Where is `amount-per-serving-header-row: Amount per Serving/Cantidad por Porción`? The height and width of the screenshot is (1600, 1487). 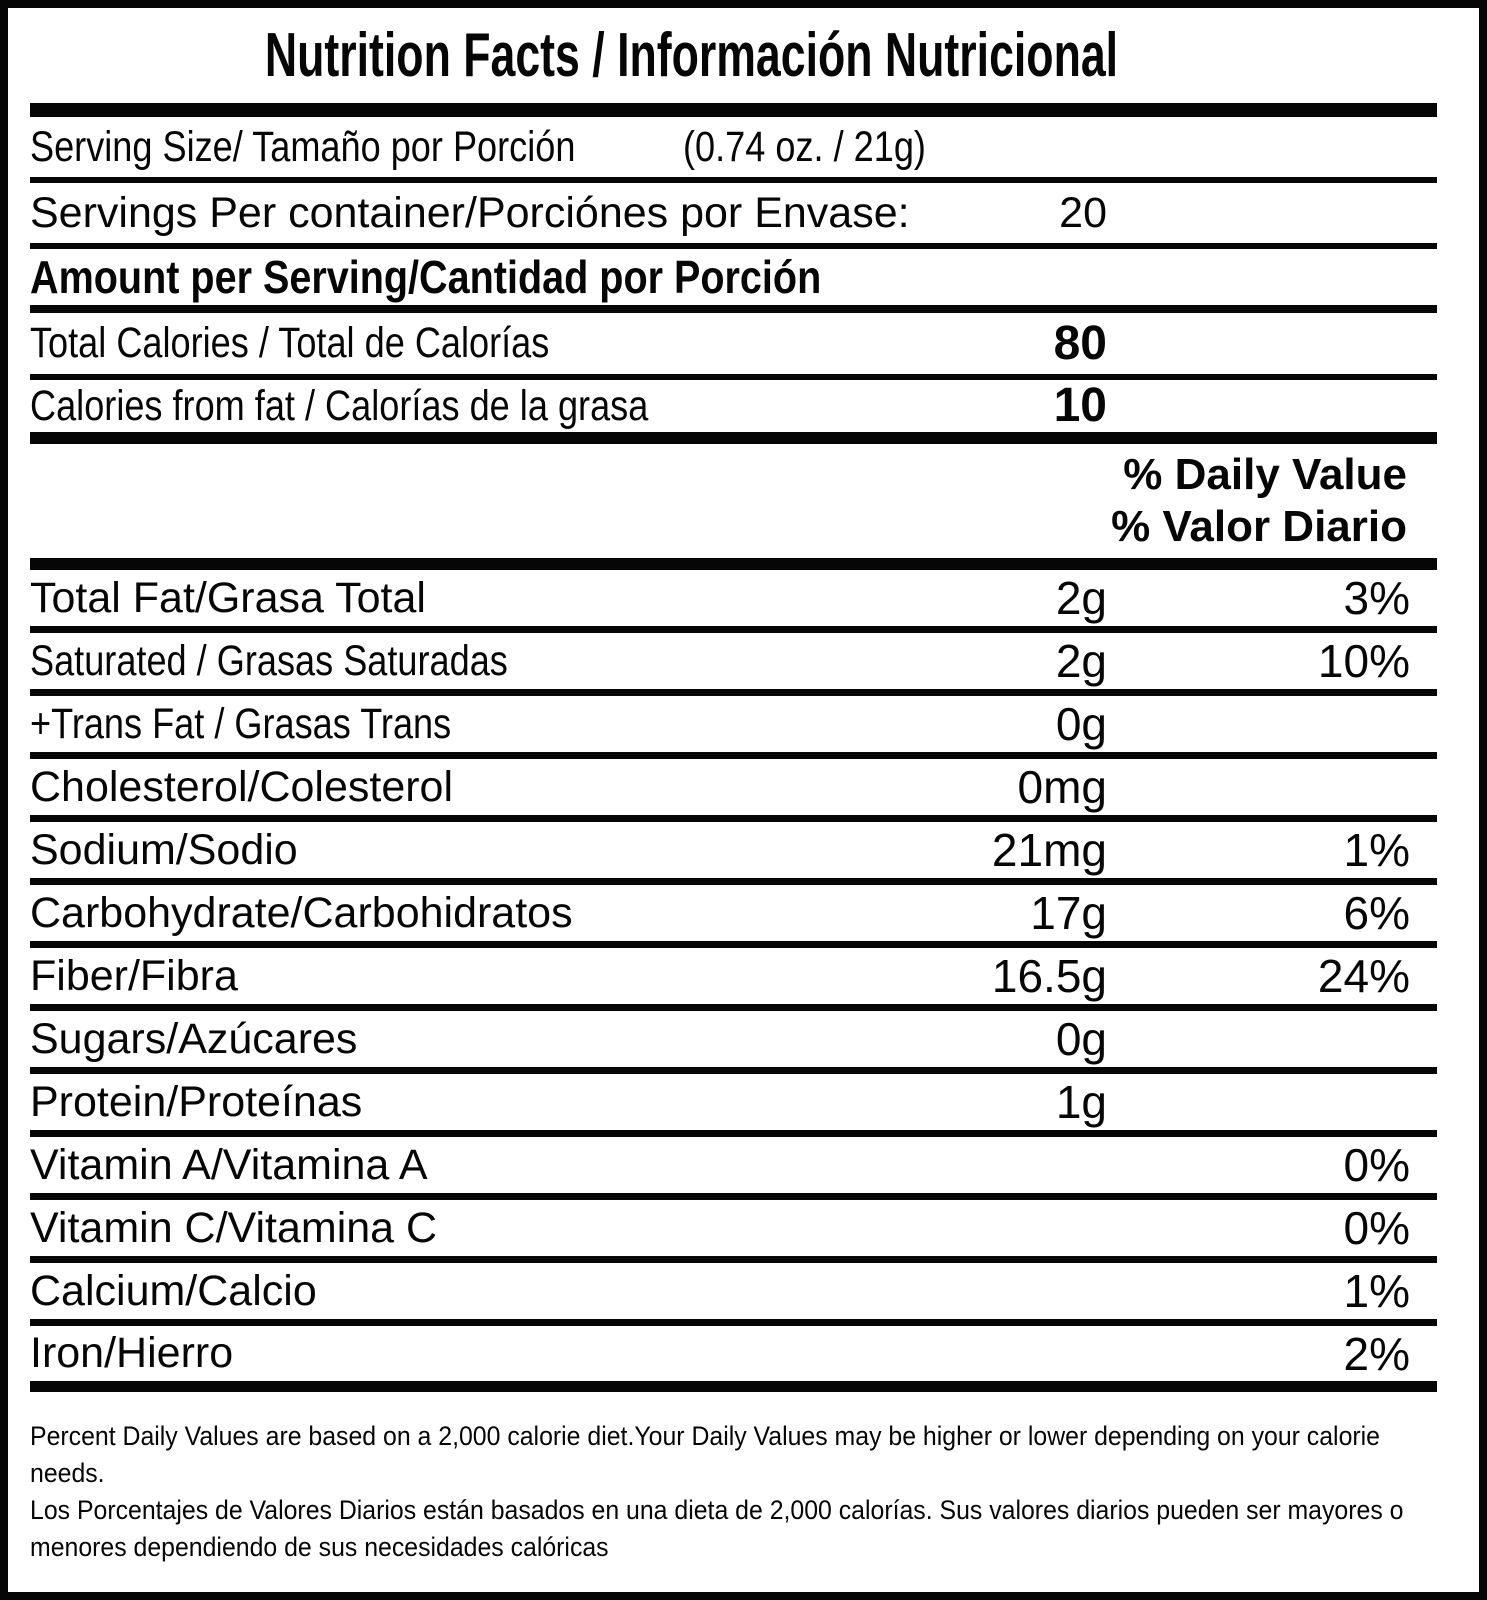
amount-per-serving-header-row: Amount per Serving/Cantidad por Porción is located at coordinates (733, 281).